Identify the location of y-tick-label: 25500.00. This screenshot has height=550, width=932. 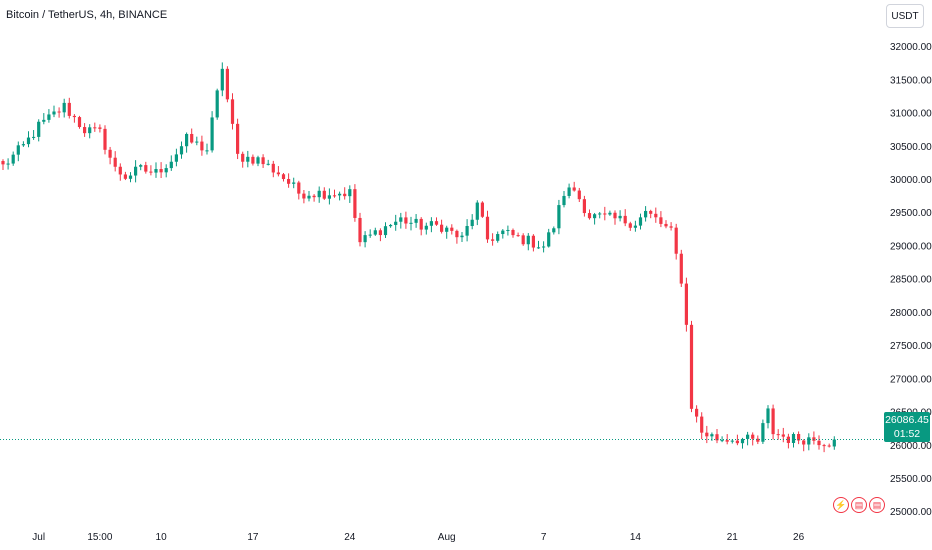
(911, 479).